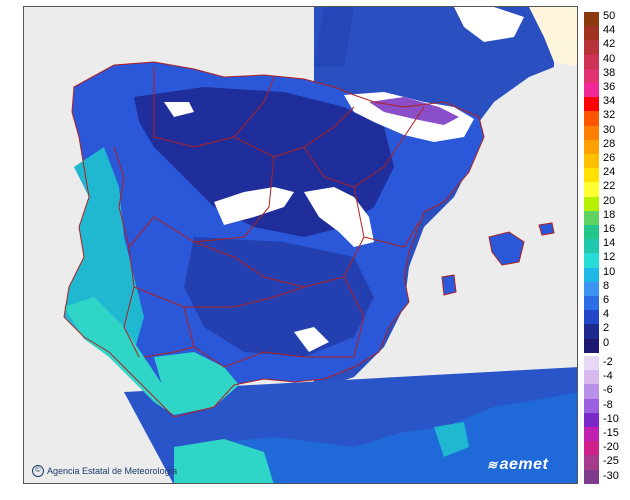 Image resolution: width=630 pixels, height=500 pixels. Describe the element at coordinates (334, 37) in the screenshot. I see `biscay-sea` at that location.